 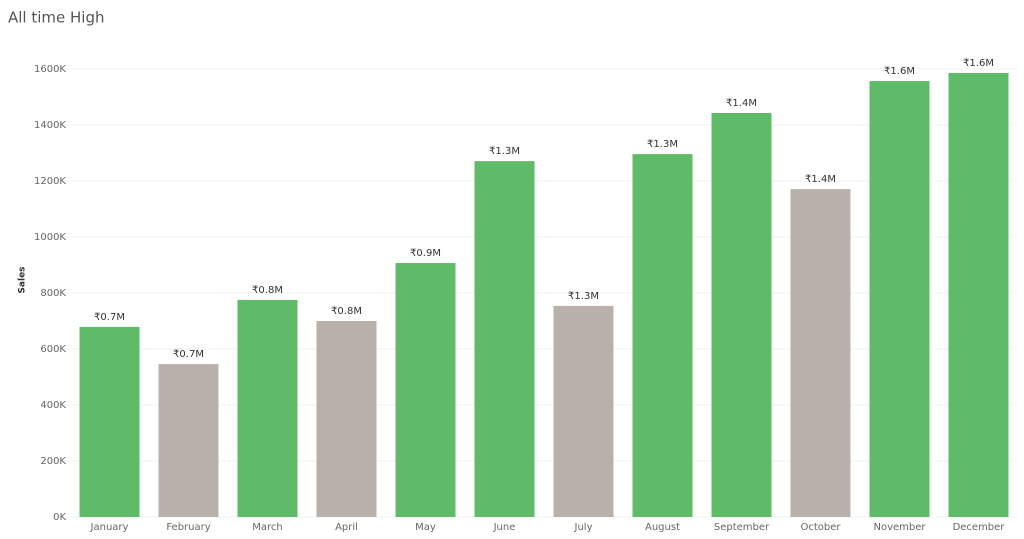 What do you see at coordinates (56, 18) in the screenshot?
I see `chart-title: All time High` at bounding box center [56, 18].